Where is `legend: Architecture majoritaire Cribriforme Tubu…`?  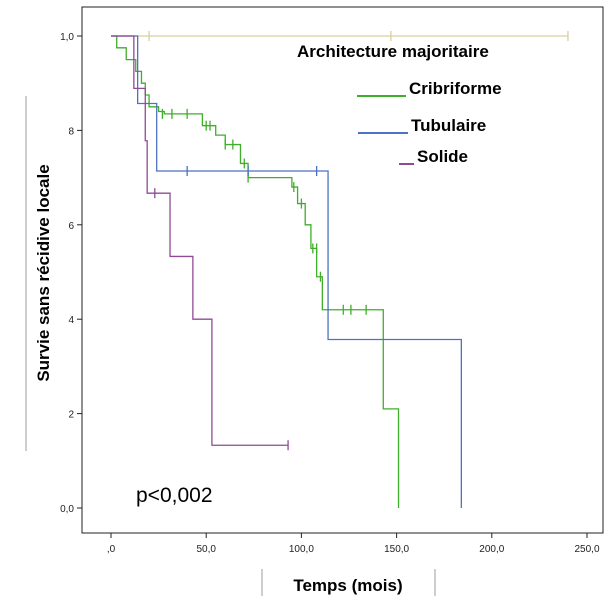
legend: Architecture majoritaire Cribriforme Tubu… is located at coordinates (399, 104).